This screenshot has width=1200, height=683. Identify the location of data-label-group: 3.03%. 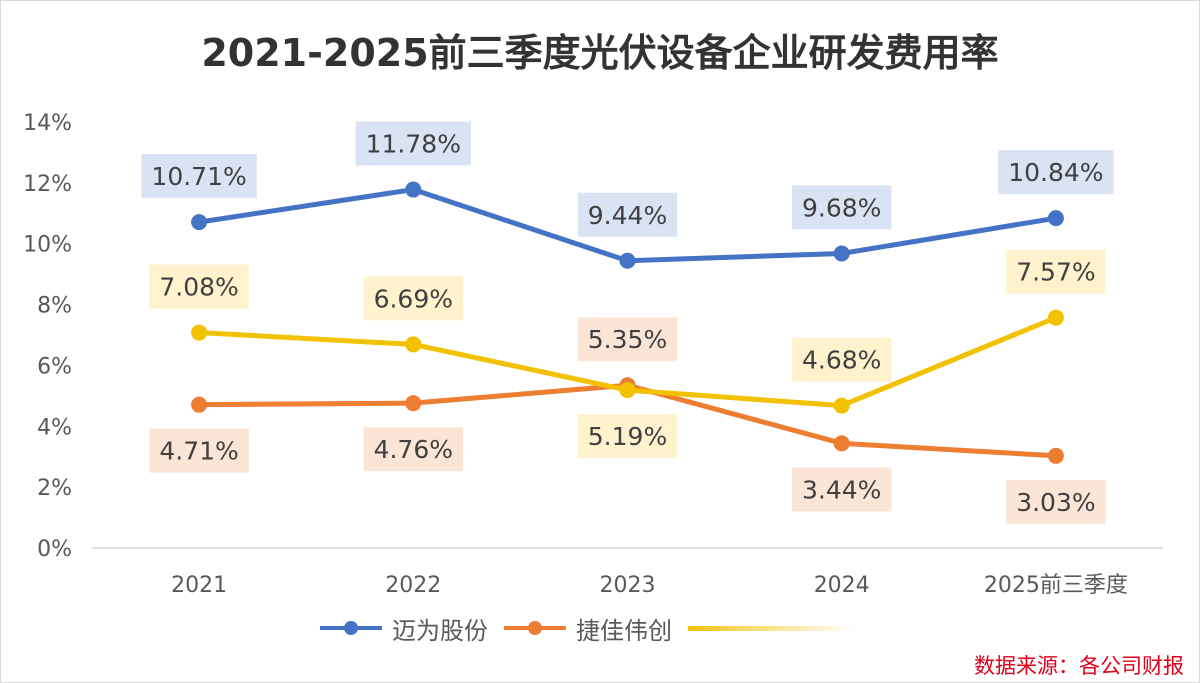
(1056, 501).